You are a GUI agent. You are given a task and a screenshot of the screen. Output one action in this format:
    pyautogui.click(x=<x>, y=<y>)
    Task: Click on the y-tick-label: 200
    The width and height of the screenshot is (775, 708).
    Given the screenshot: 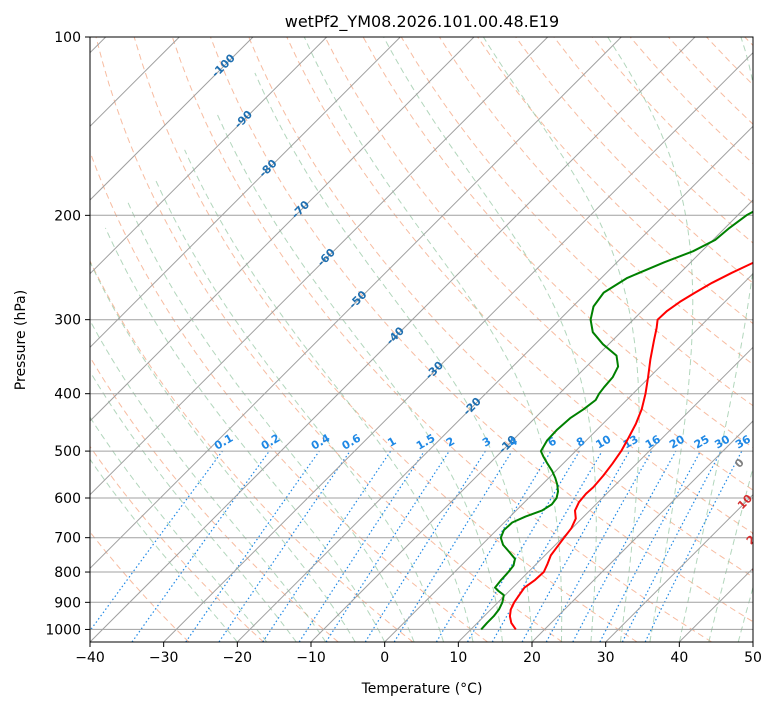 What is the action you would take?
    pyautogui.click(x=67, y=216)
    